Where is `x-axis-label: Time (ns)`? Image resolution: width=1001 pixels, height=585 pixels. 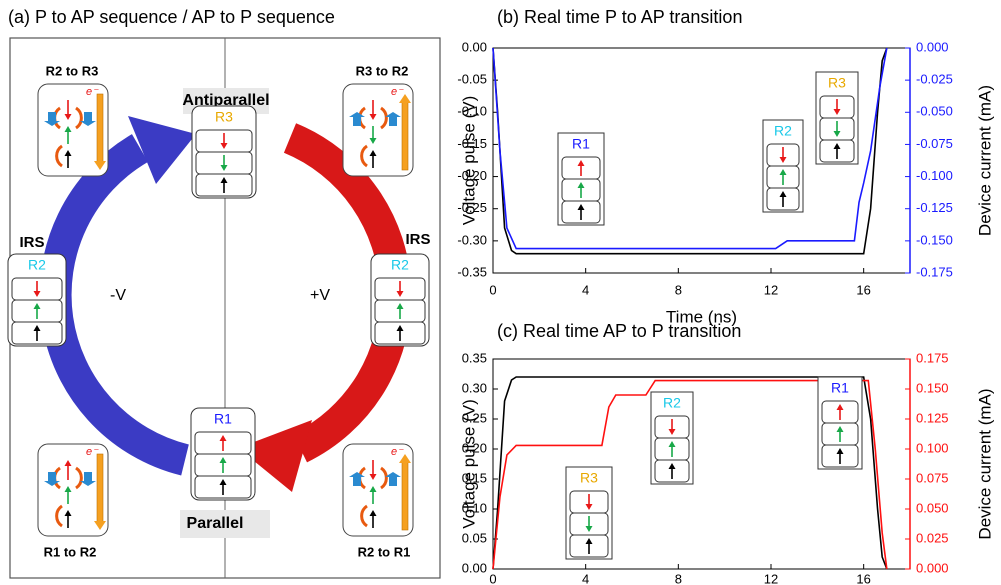
x-axis-label: Time (ns) is located at coordinates (701, 316).